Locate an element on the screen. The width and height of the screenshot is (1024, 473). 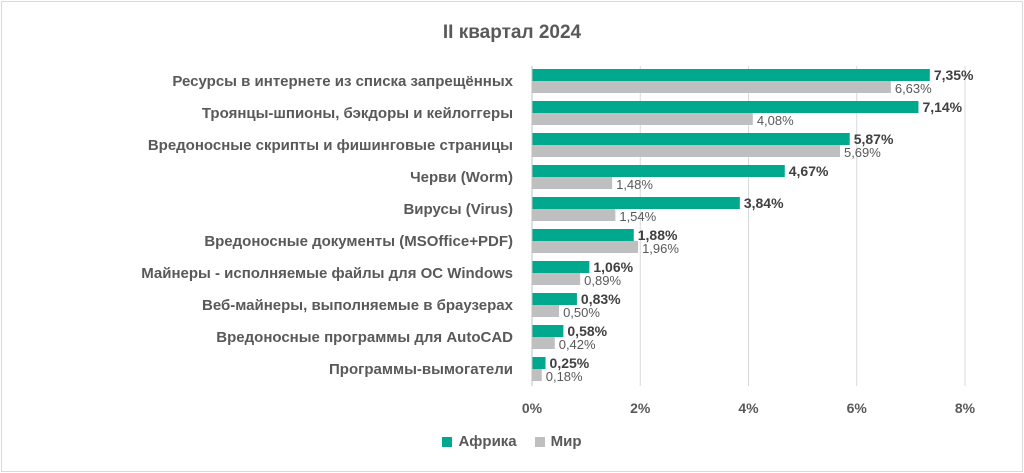
data-label-africa: 1,88% is located at coordinates (658, 235).